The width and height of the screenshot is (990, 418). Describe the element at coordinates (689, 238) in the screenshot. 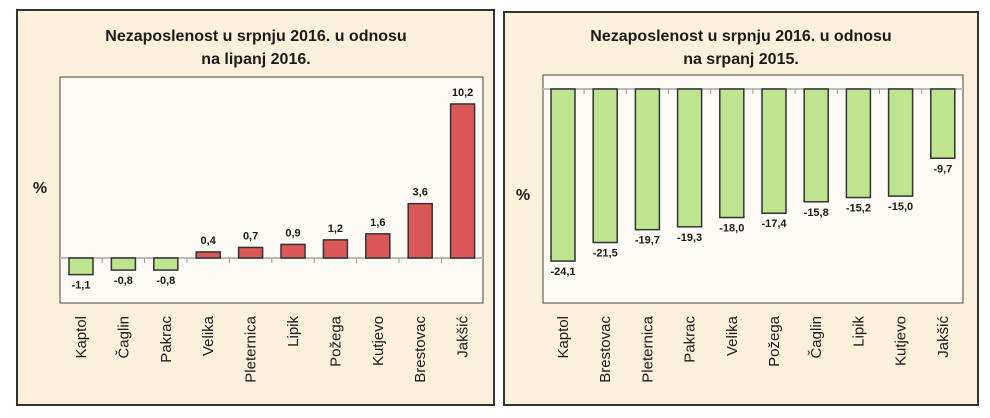

I see `data-label: -19,3` at that location.